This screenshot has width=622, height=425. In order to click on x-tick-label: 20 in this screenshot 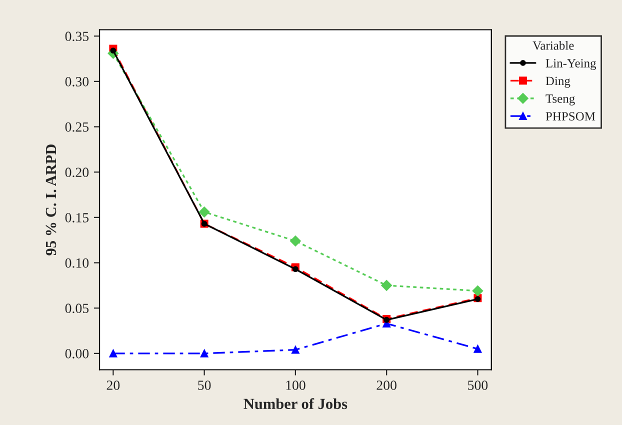, I will do `click(113, 385)`.